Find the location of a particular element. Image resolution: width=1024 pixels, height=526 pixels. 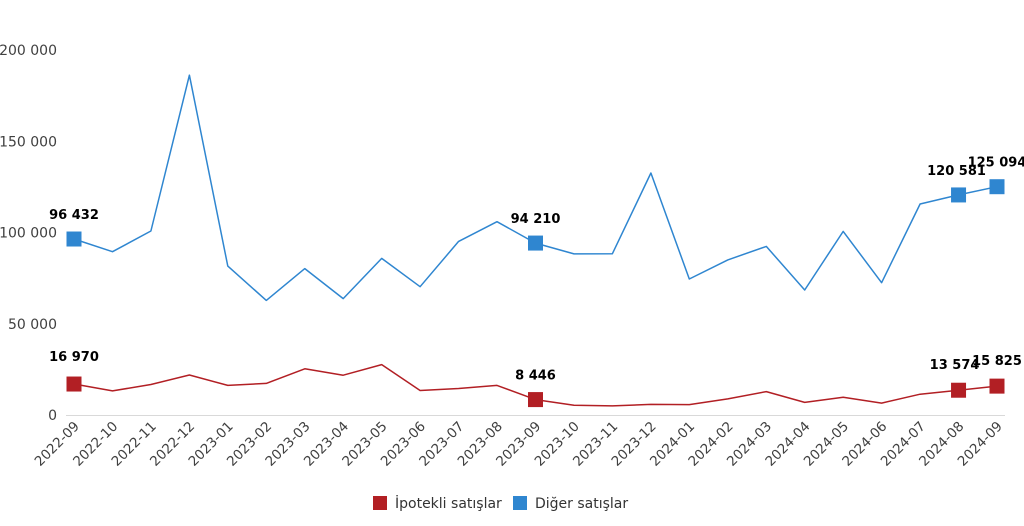

y-axis: 0 50 000 100 000 150 000 200 000 is located at coordinates (28, 233).